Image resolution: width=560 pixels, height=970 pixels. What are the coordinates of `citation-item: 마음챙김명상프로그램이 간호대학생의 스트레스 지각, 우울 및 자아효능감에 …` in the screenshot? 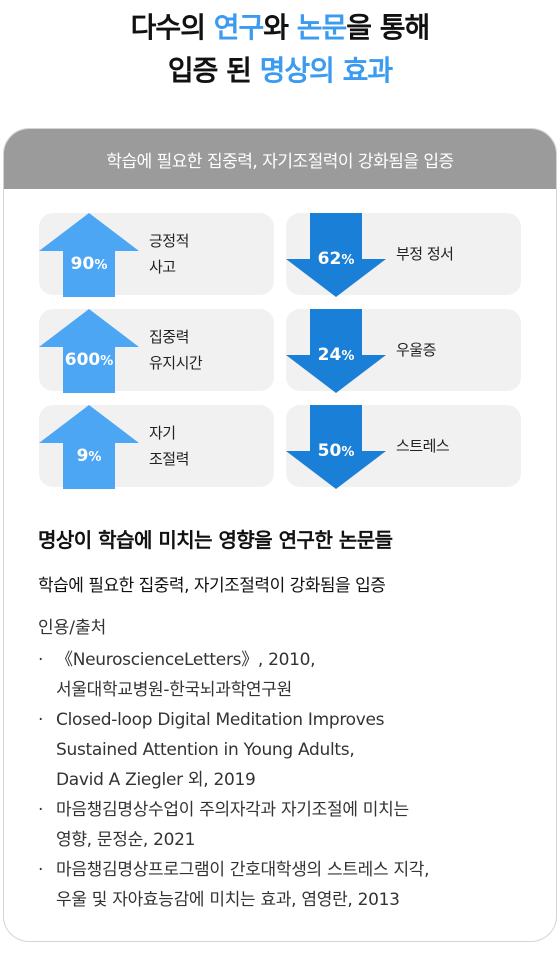 It's located at (288, 885).